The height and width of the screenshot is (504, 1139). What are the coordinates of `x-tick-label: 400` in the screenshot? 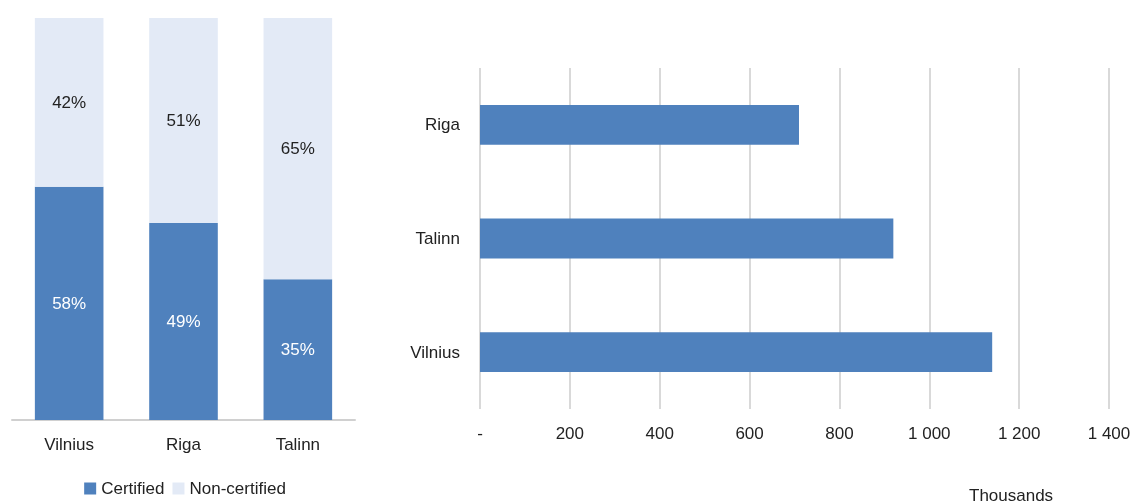 It's located at (659, 433).